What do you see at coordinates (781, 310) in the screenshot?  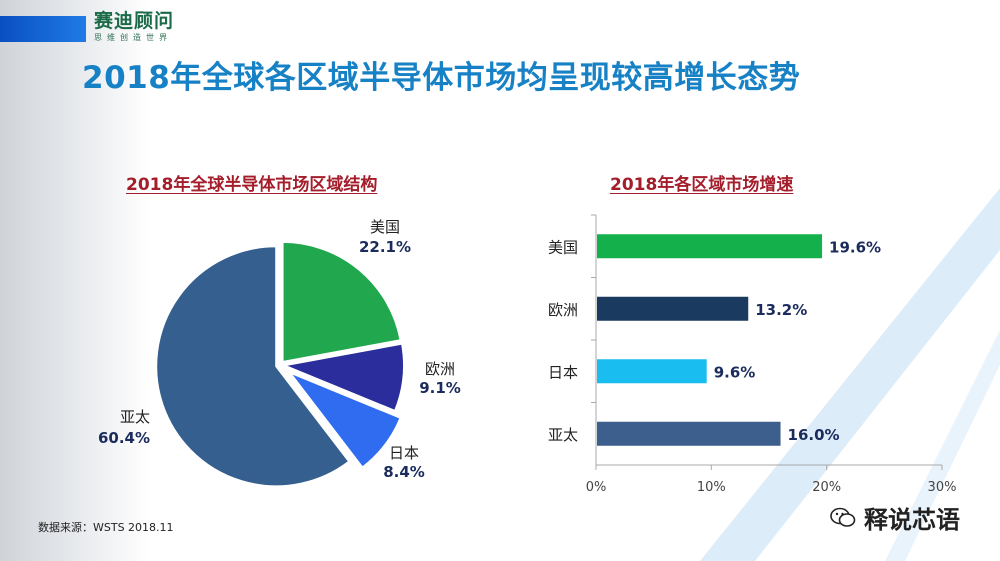 I see `bar-value-label-1: 13.2%` at bounding box center [781, 310].